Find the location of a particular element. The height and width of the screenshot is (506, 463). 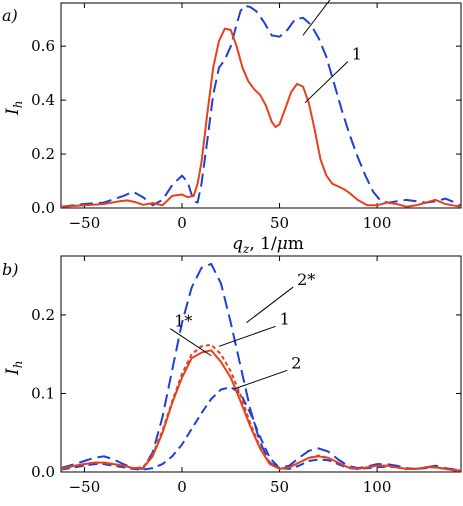

panel-b-annotation-label: 2 is located at coordinates (296, 362).